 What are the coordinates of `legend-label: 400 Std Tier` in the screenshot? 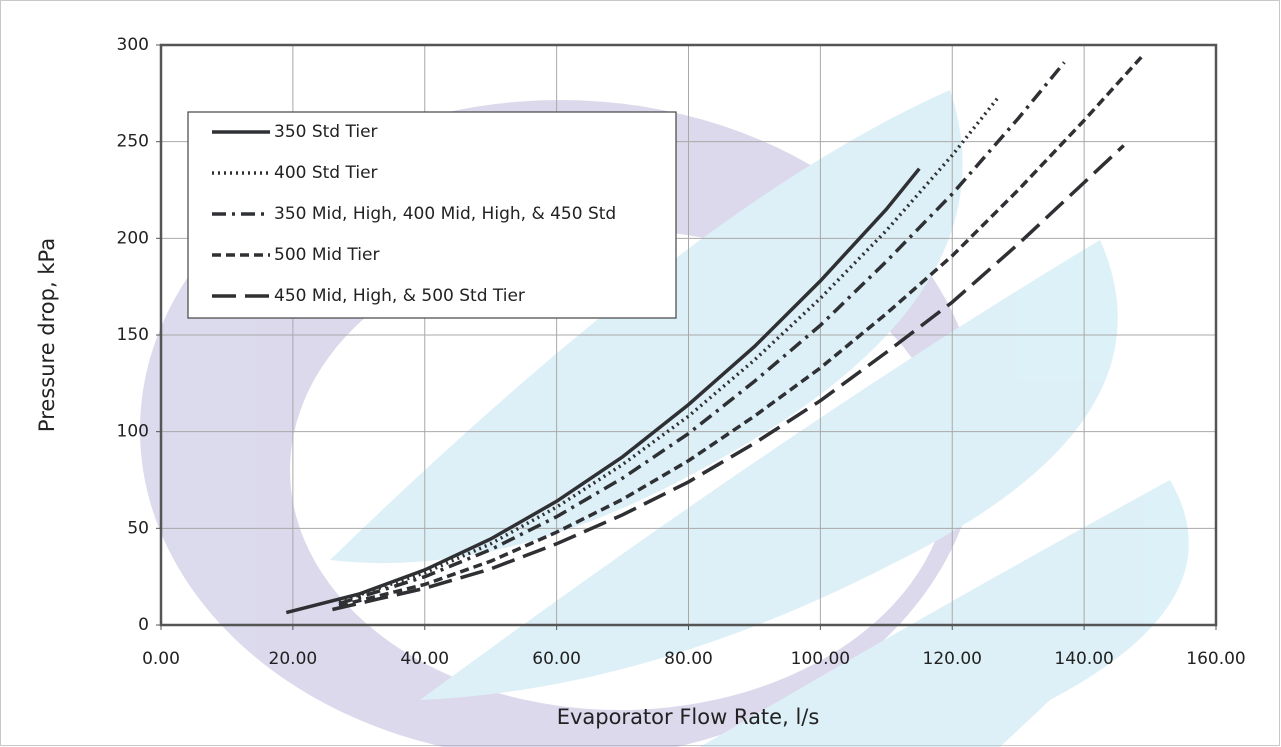 It's located at (326, 173).